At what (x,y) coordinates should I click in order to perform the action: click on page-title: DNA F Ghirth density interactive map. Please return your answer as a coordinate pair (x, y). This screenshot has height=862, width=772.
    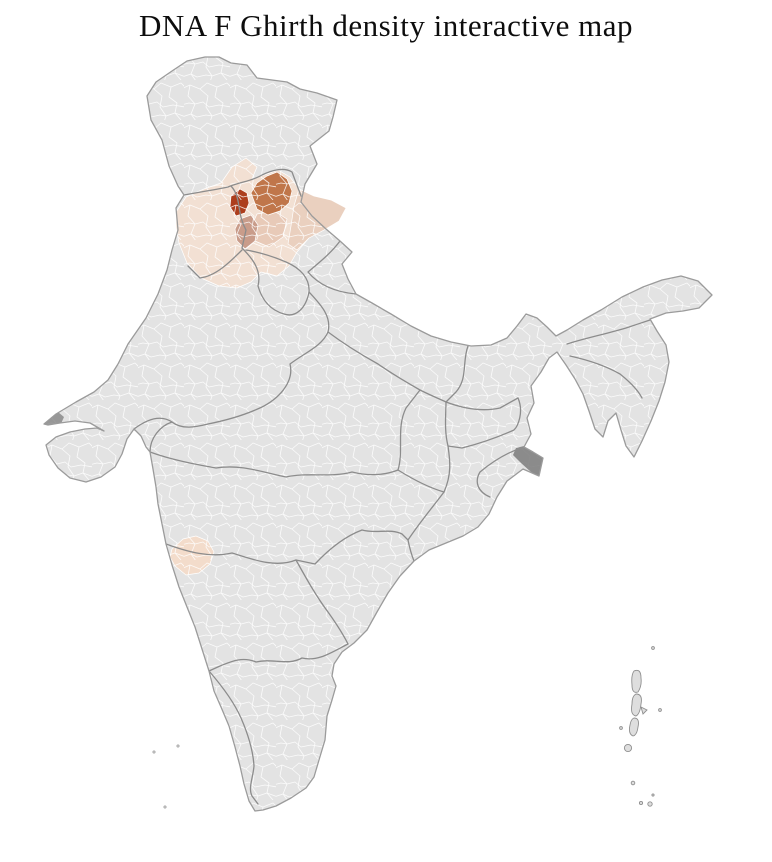
    Looking at the image, I should click on (386, 25).